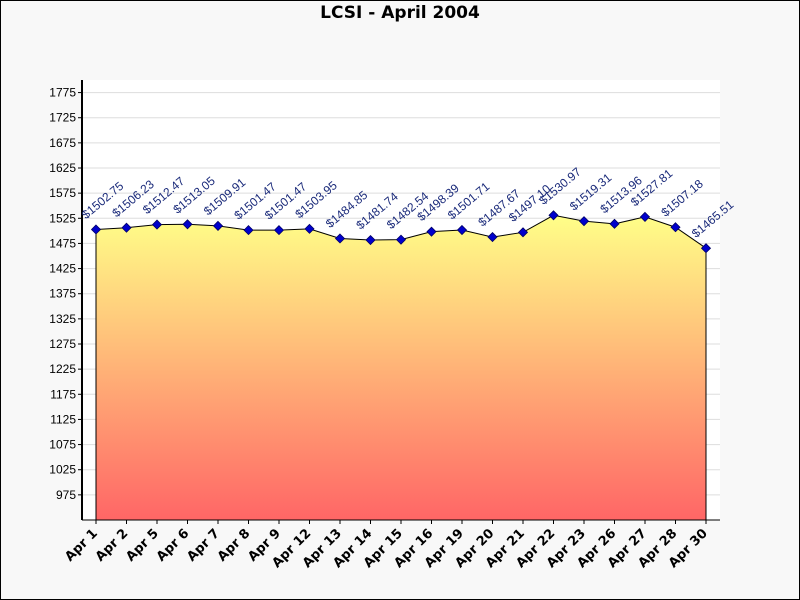  What do you see at coordinates (62, 269) in the screenshot?
I see `y-tick-label: 1425` at bounding box center [62, 269].